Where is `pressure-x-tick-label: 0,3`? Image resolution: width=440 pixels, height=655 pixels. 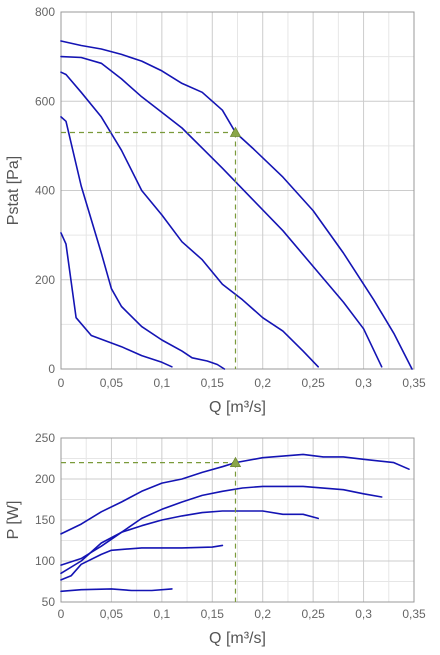
pressure-x-tick-label: 0,3 is located at coordinates (363, 383).